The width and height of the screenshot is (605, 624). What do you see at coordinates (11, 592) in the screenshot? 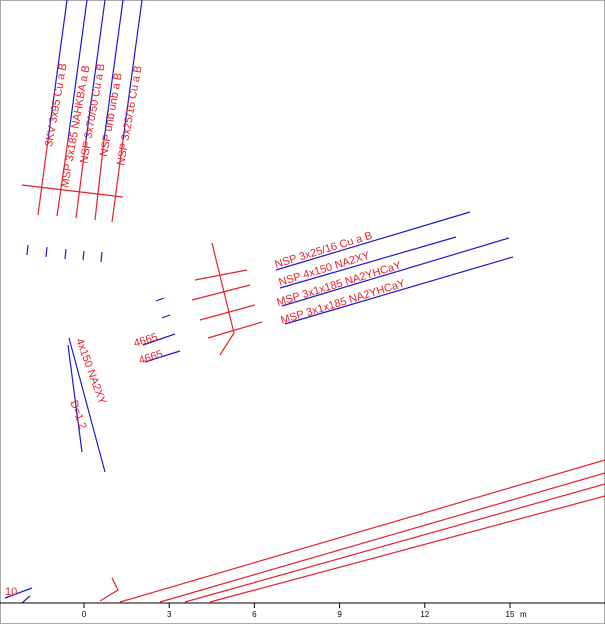
I see `cable-label: 10` at bounding box center [11, 592].